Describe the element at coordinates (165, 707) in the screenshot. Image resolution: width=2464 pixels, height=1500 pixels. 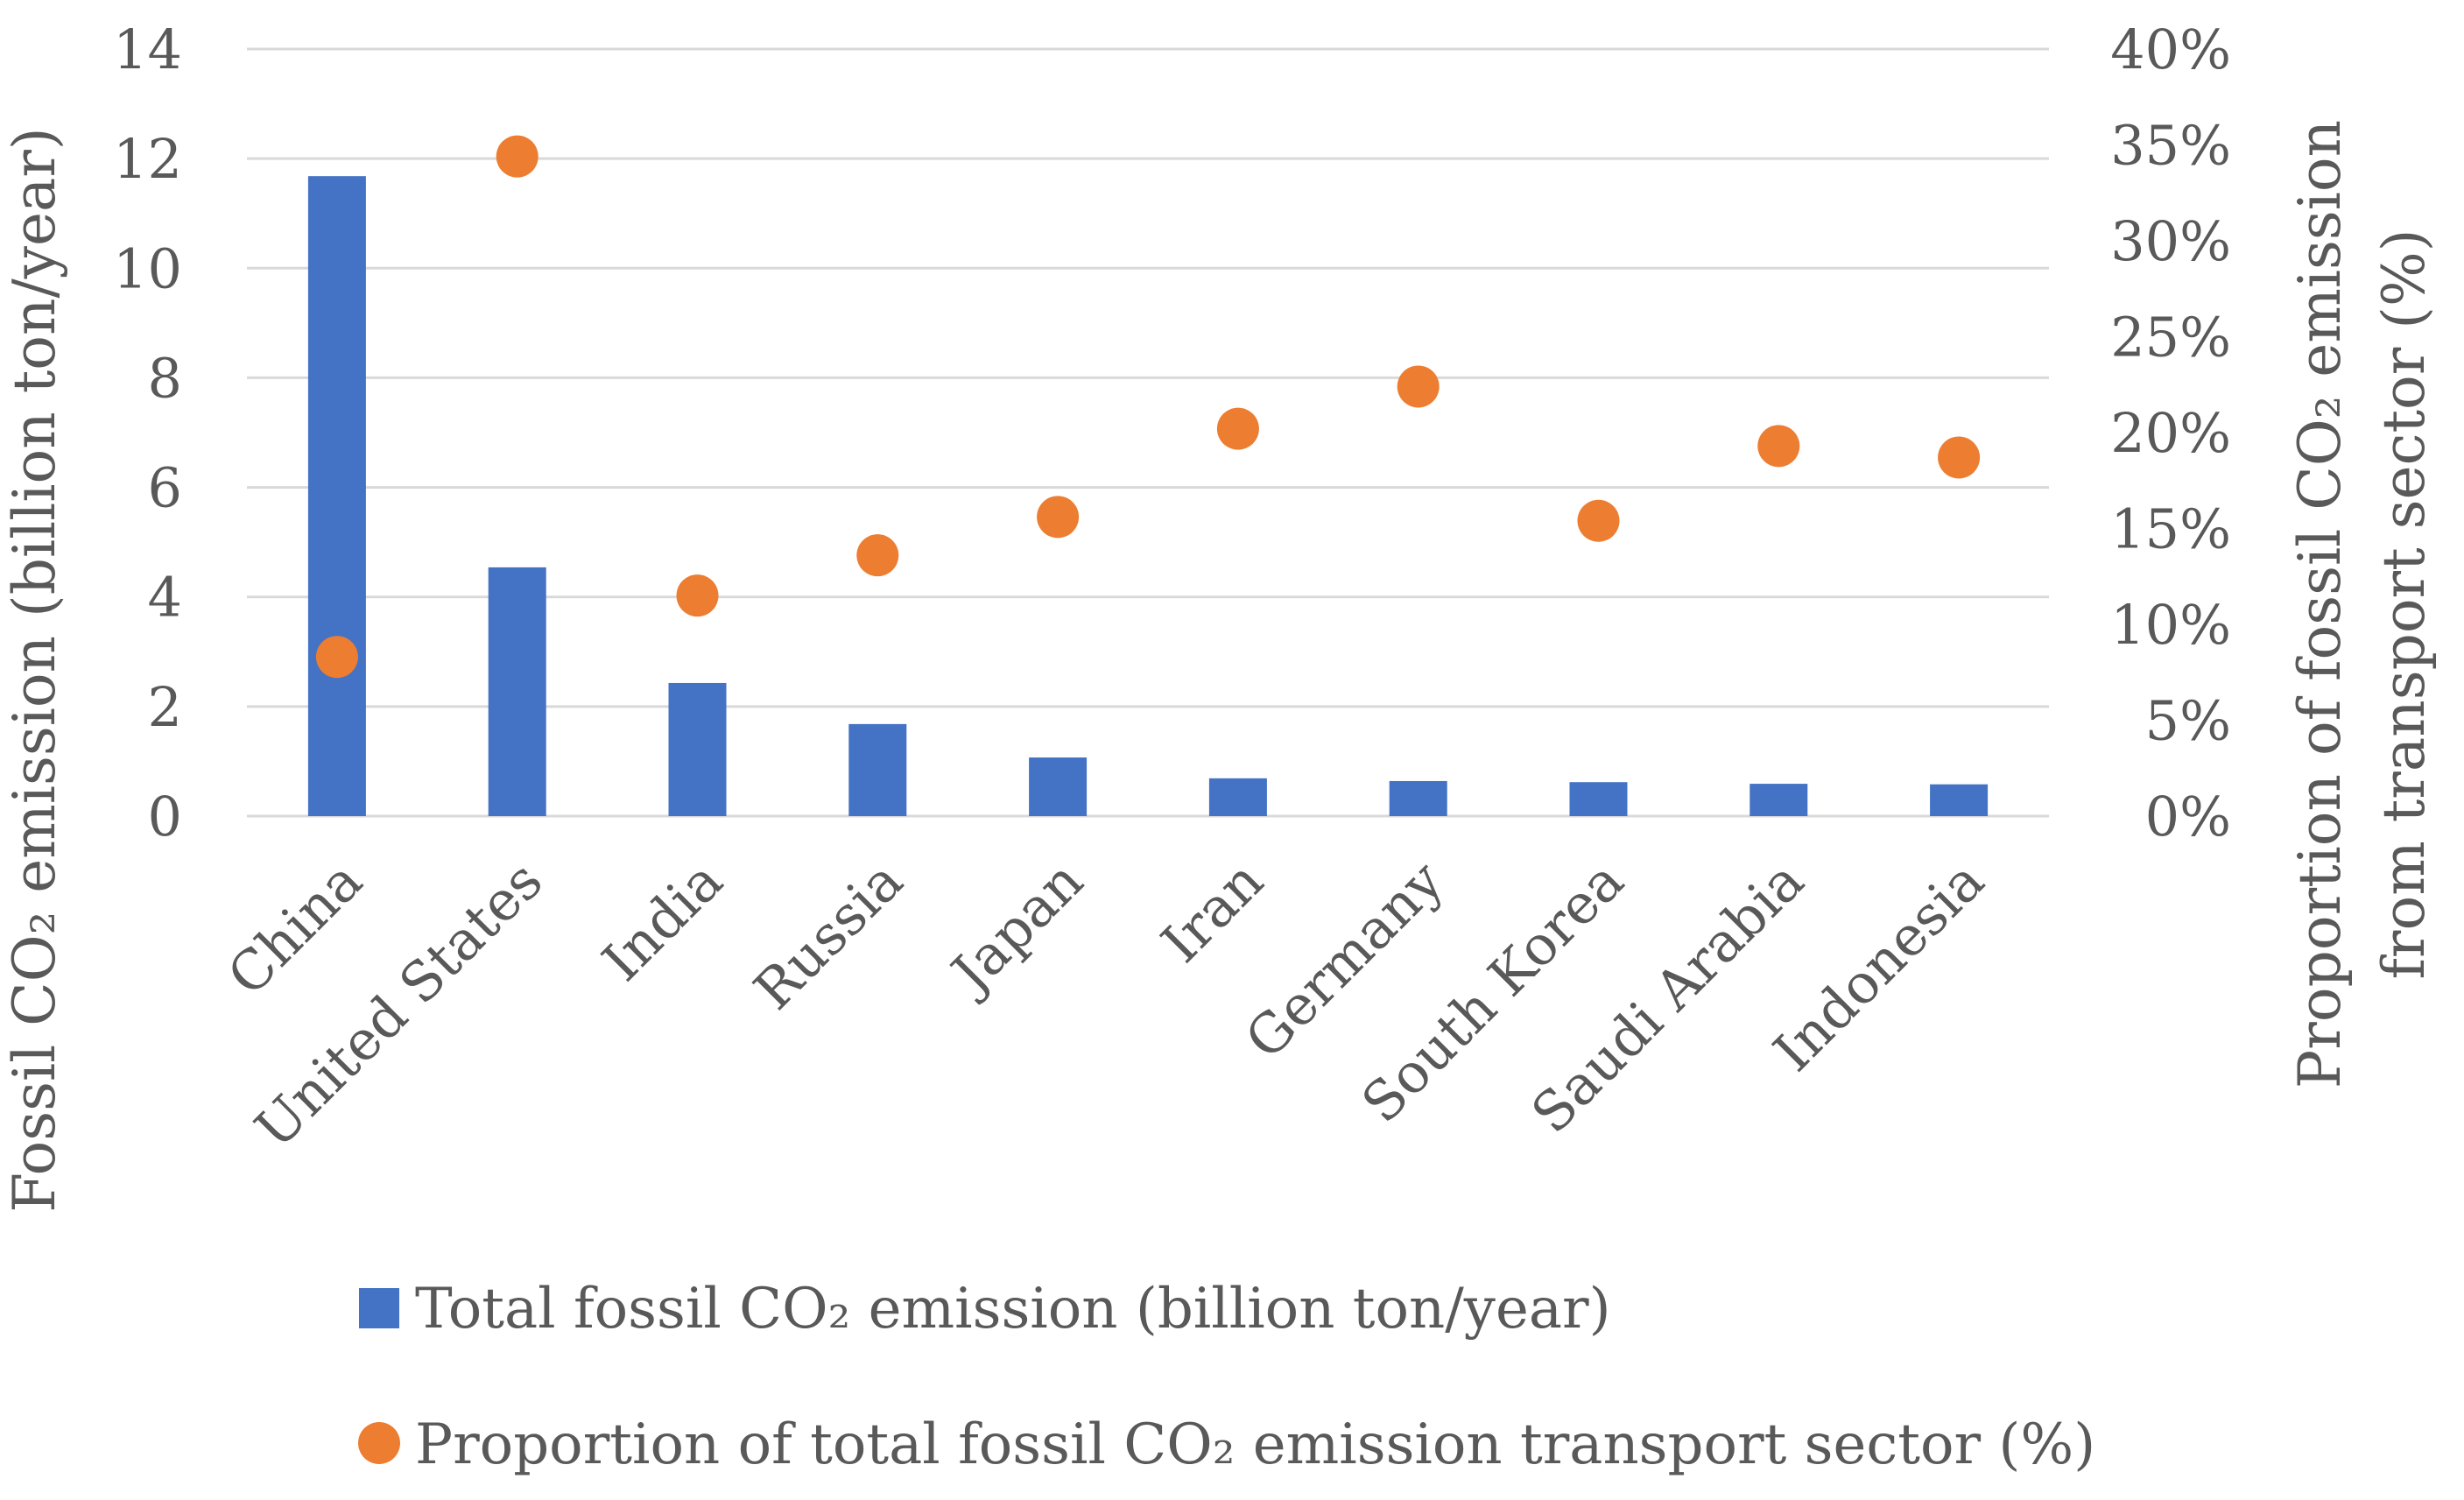
I see `left-tick-label: 2` at that location.